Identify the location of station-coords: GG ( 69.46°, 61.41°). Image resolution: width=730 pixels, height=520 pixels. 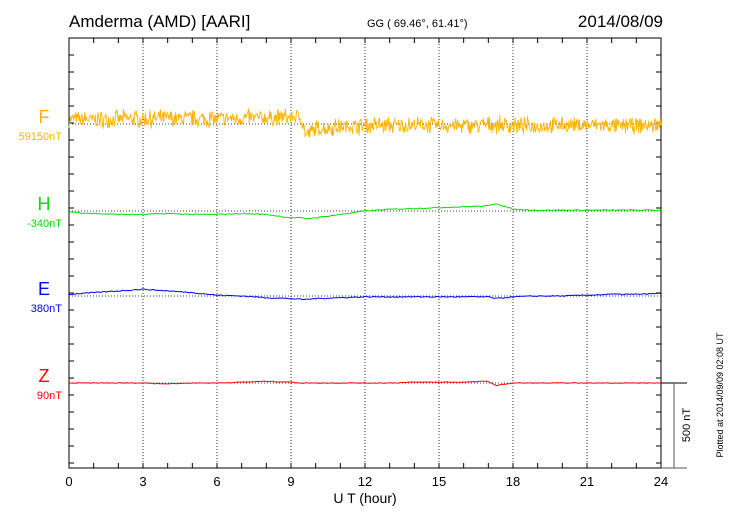
(417, 24).